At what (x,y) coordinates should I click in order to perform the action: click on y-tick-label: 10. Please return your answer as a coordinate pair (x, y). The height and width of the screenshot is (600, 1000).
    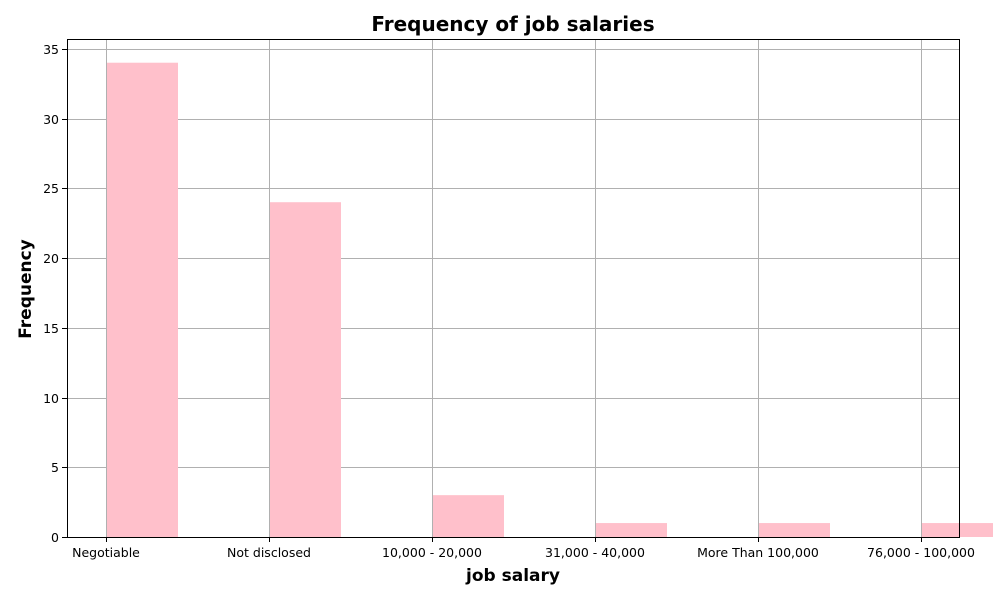
    Looking at the image, I should click on (51, 398).